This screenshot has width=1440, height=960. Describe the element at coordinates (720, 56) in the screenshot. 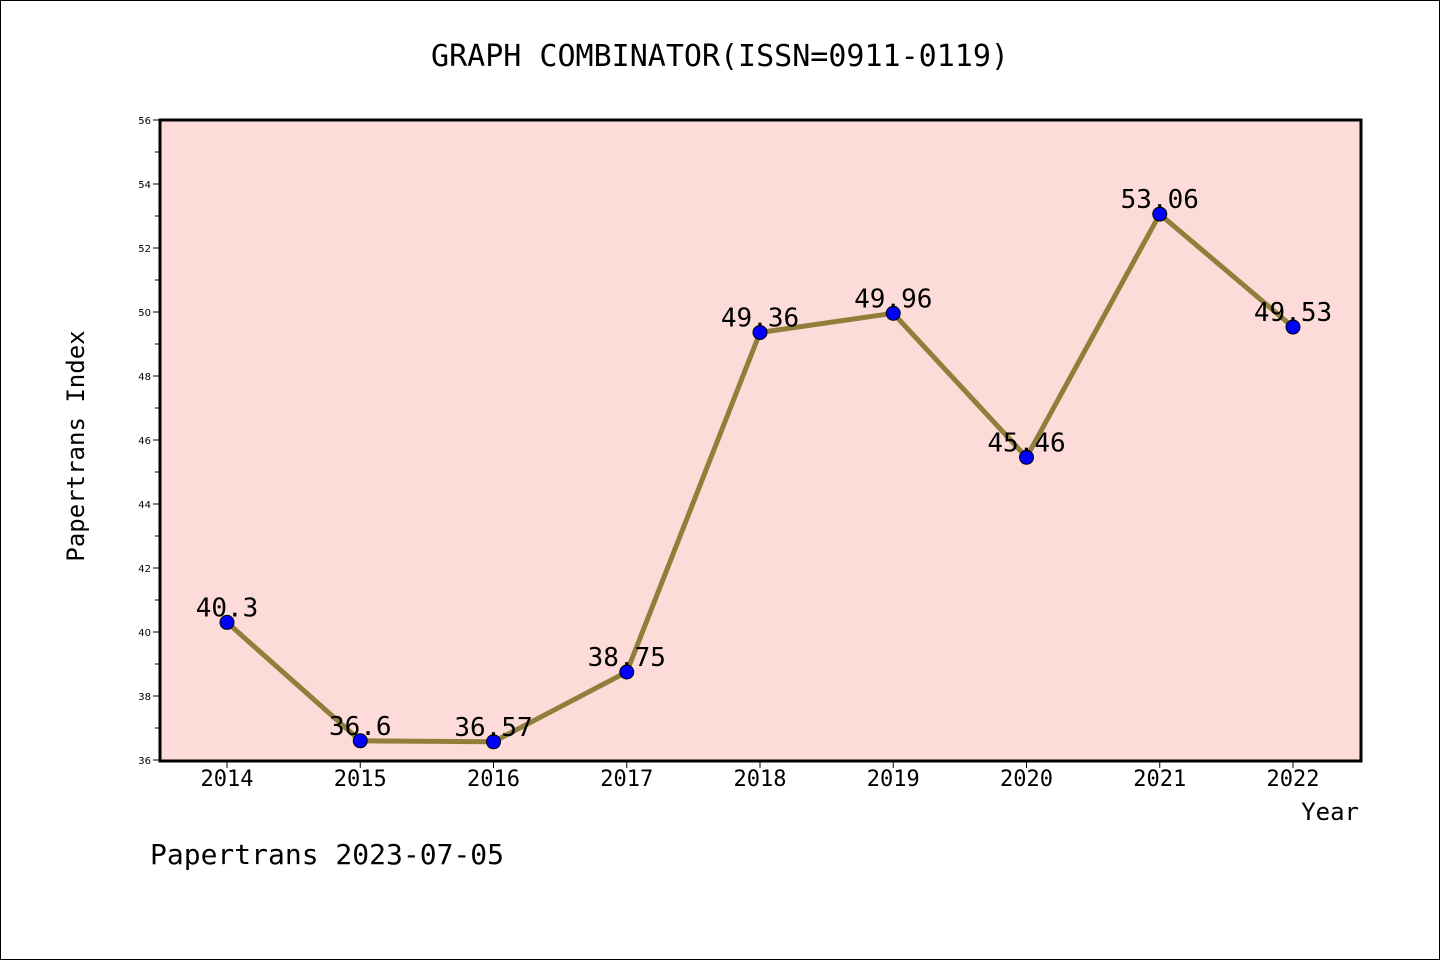

I see `chart-title: GRAPH COMBINATOR(ISSN=0911-0119)` at that location.